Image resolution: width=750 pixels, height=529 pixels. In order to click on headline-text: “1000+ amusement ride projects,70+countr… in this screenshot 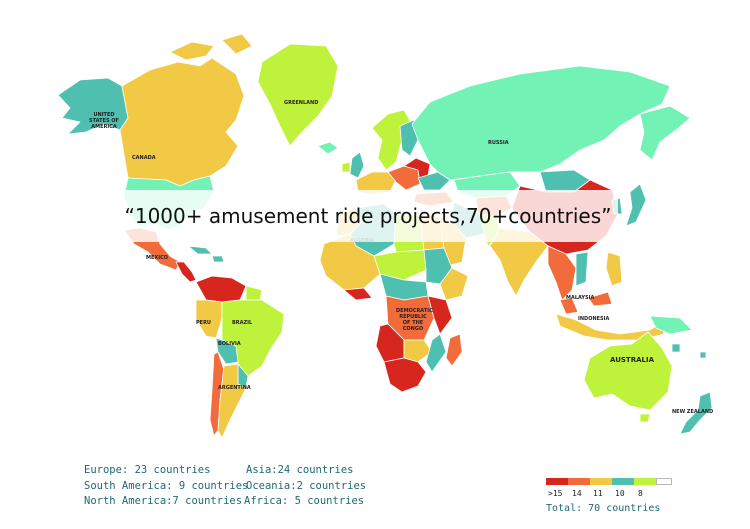, I will do `click(368, 216)`.